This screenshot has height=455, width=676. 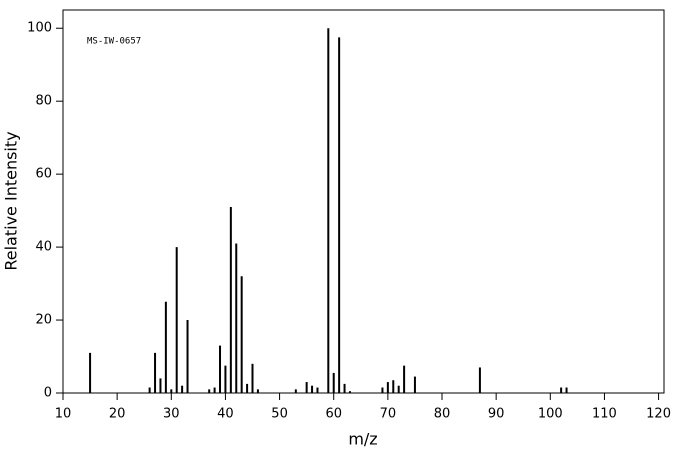 What do you see at coordinates (114, 42) in the screenshot?
I see `annotation: MS-IW-0657` at bounding box center [114, 42].